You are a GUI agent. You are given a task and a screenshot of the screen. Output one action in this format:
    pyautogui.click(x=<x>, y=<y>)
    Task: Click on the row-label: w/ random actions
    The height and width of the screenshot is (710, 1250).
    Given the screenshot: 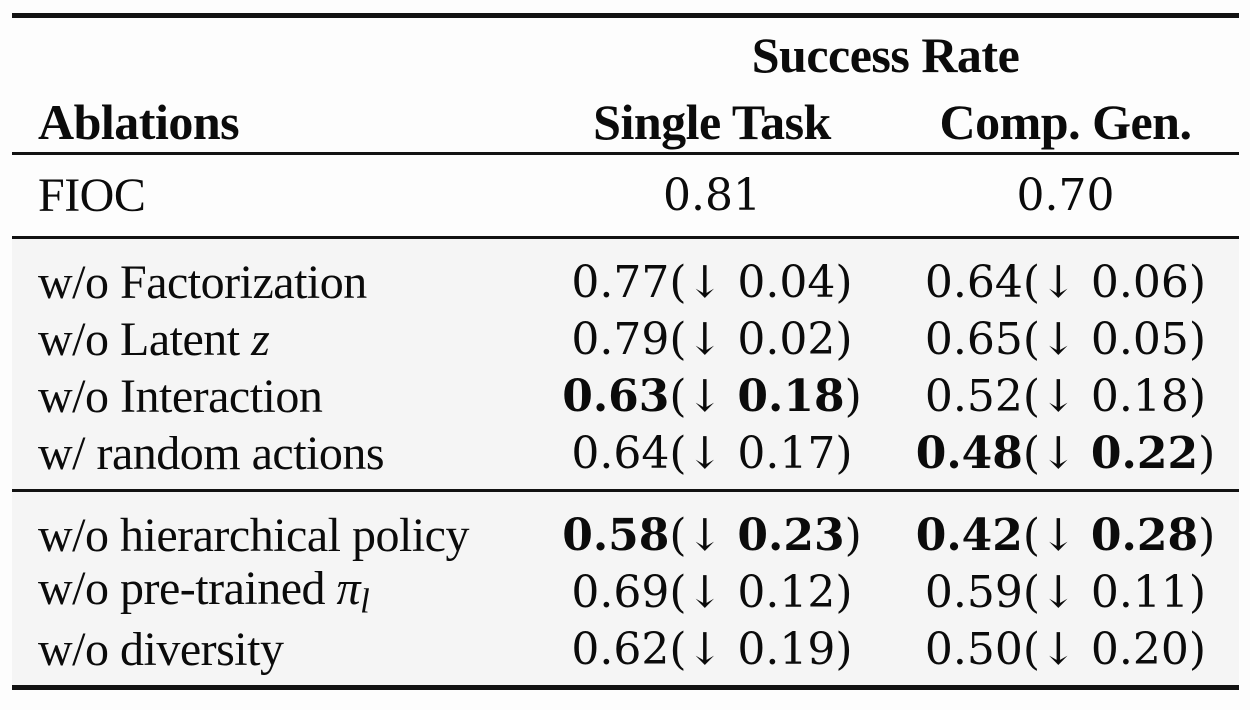 What is the action you would take?
    pyautogui.click(x=211, y=453)
    